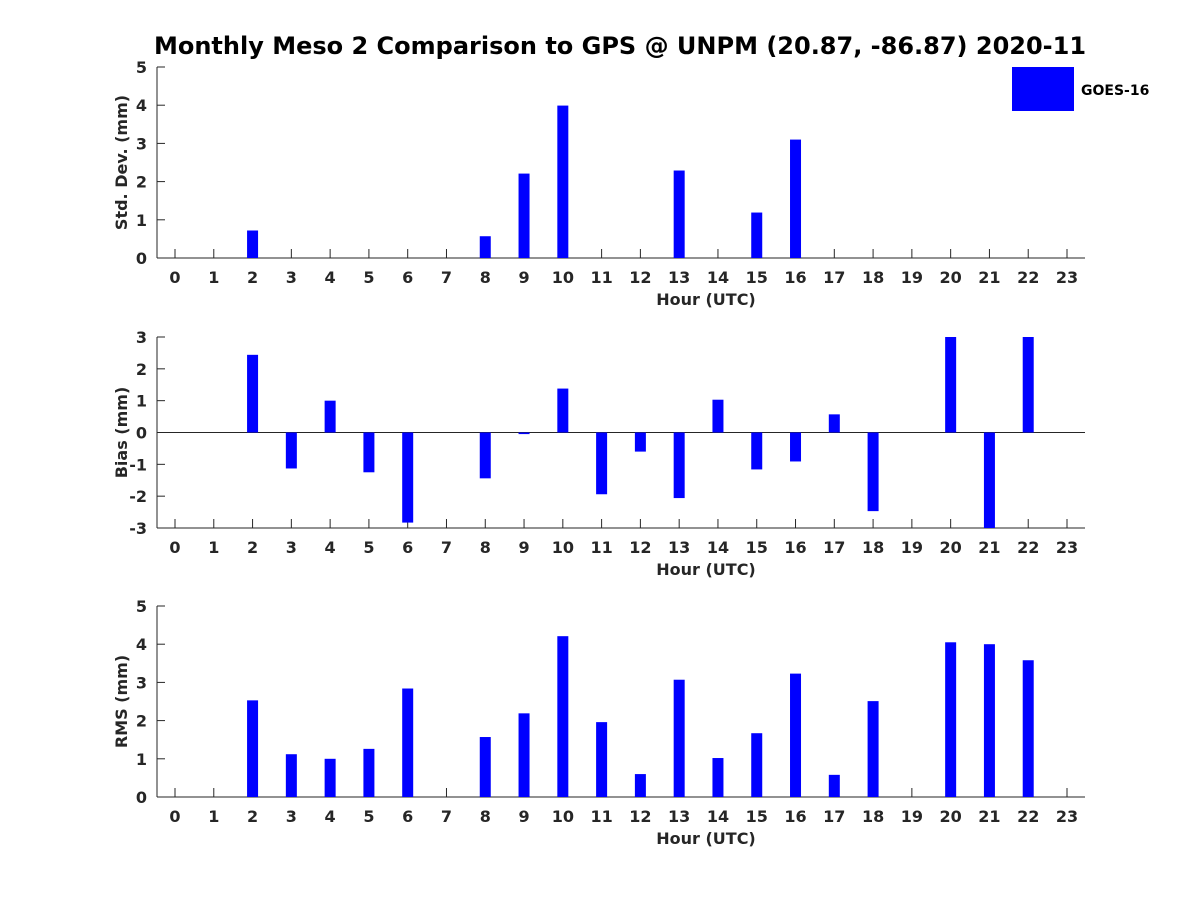 This screenshot has width=1200, height=900. Describe the element at coordinates (640, 816) in the screenshot. I see `x-tick-label: 12` at that location.